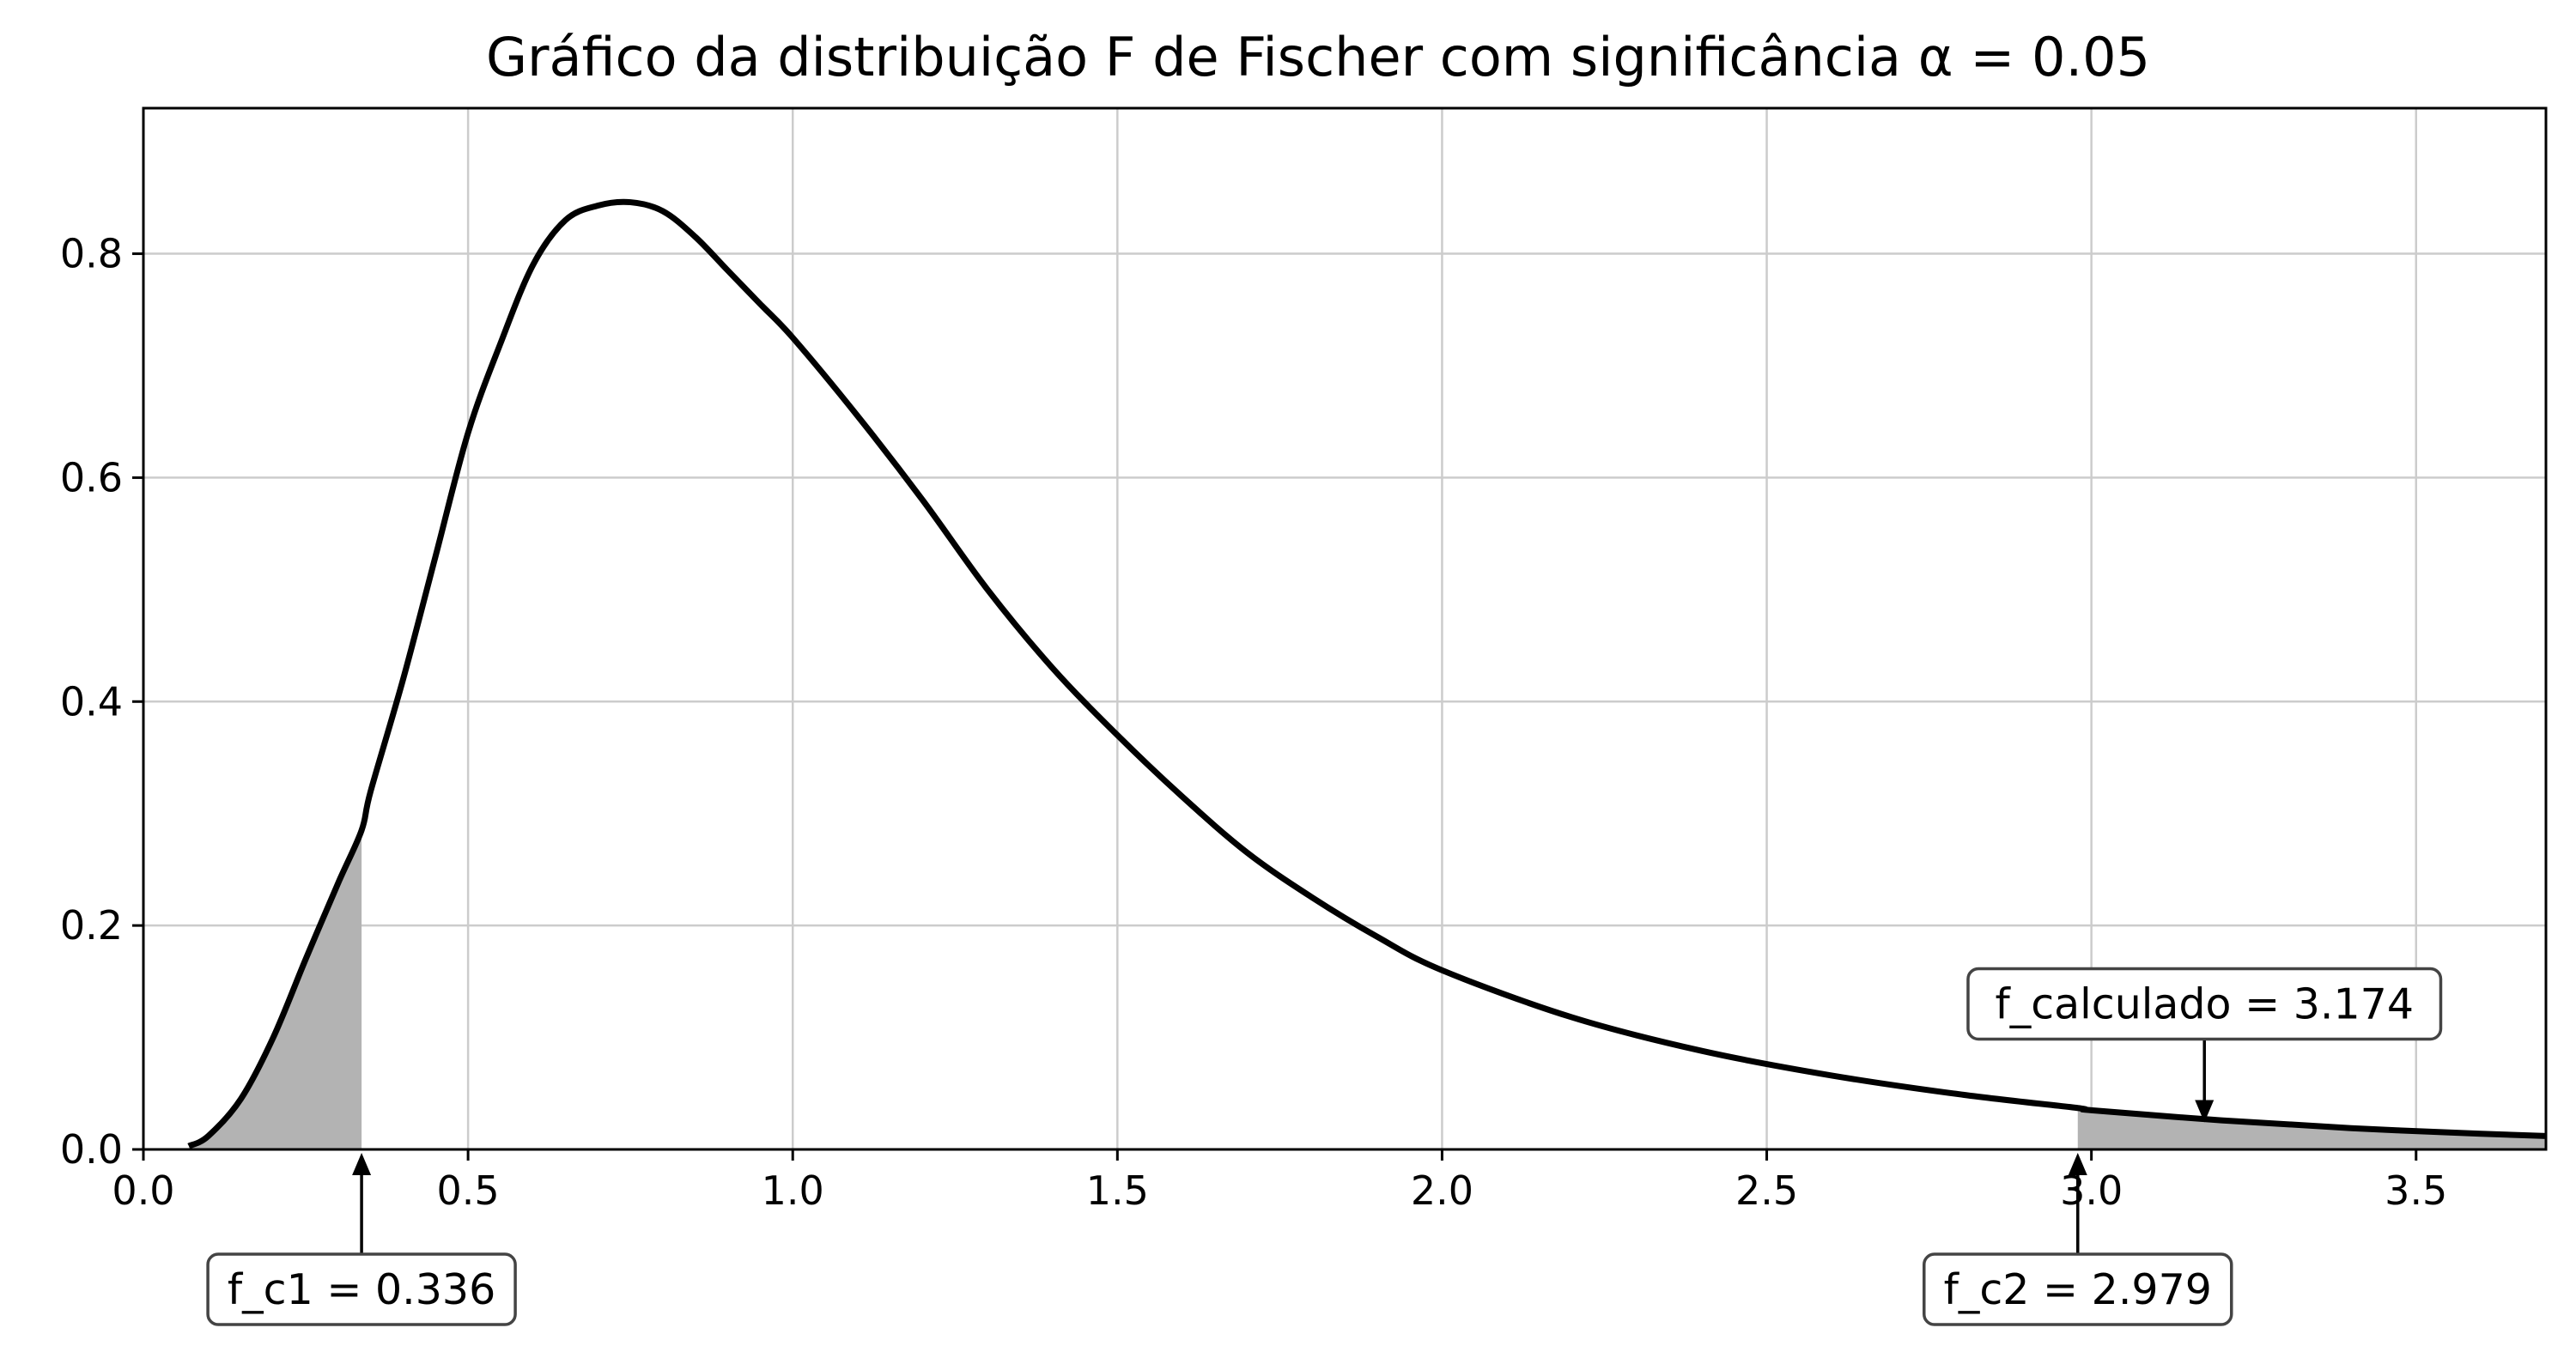 The width and height of the screenshot is (2576, 1346). What do you see at coordinates (2204, 1045) in the screenshot?
I see `annotation: f_calculado = 3.174` at bounding box center [2204, 1045].